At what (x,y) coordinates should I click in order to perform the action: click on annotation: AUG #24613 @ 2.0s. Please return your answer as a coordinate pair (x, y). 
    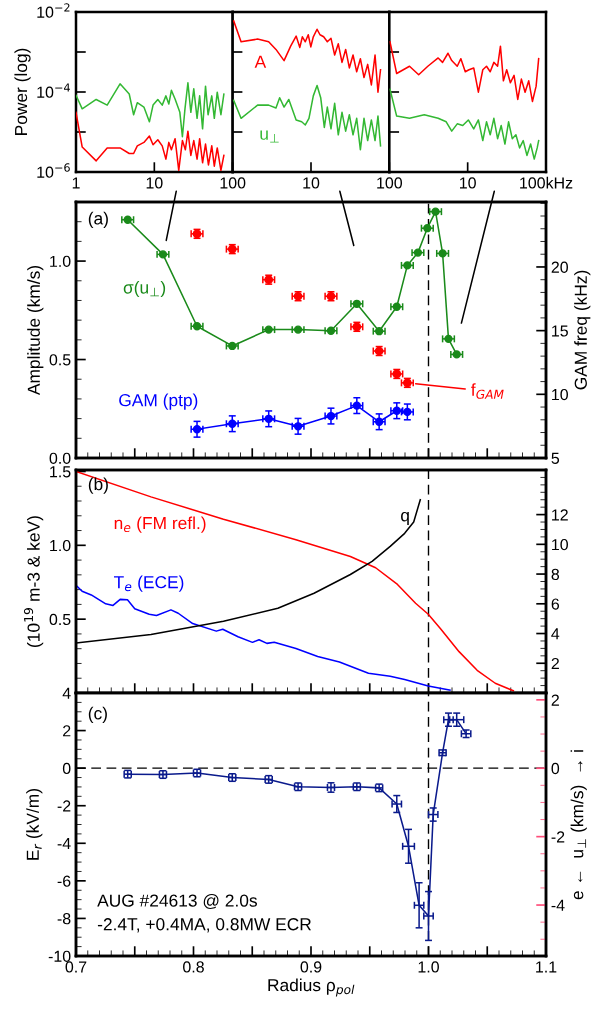
    Looking at the image, I should click on (177, 901).